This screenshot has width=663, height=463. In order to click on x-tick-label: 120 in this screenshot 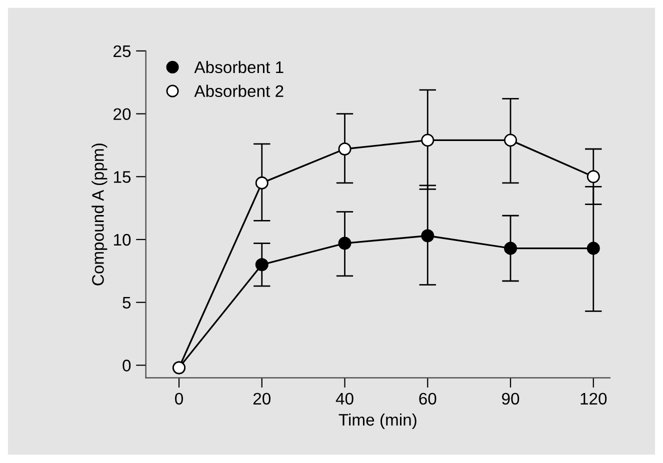, I will do `click(593, 398)`.